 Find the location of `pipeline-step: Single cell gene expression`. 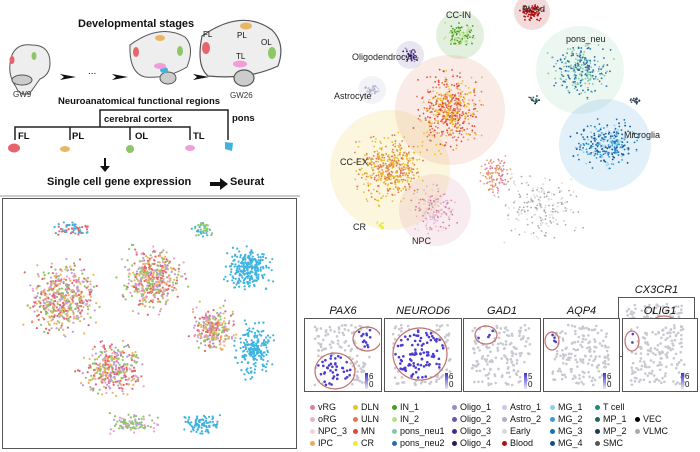

pipeline-step: Single cell gene expression is located at coordinates (119, 182).